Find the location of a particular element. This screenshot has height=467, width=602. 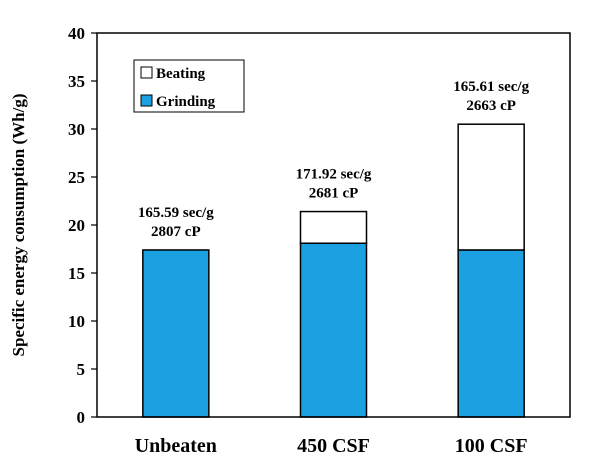

bar-annotation-time: 165.61 sec/g is located at coordinates (491, 87).